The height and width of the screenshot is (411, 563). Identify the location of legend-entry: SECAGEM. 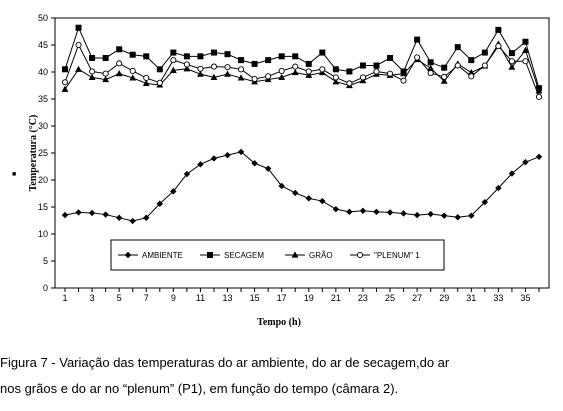
(232, 255).